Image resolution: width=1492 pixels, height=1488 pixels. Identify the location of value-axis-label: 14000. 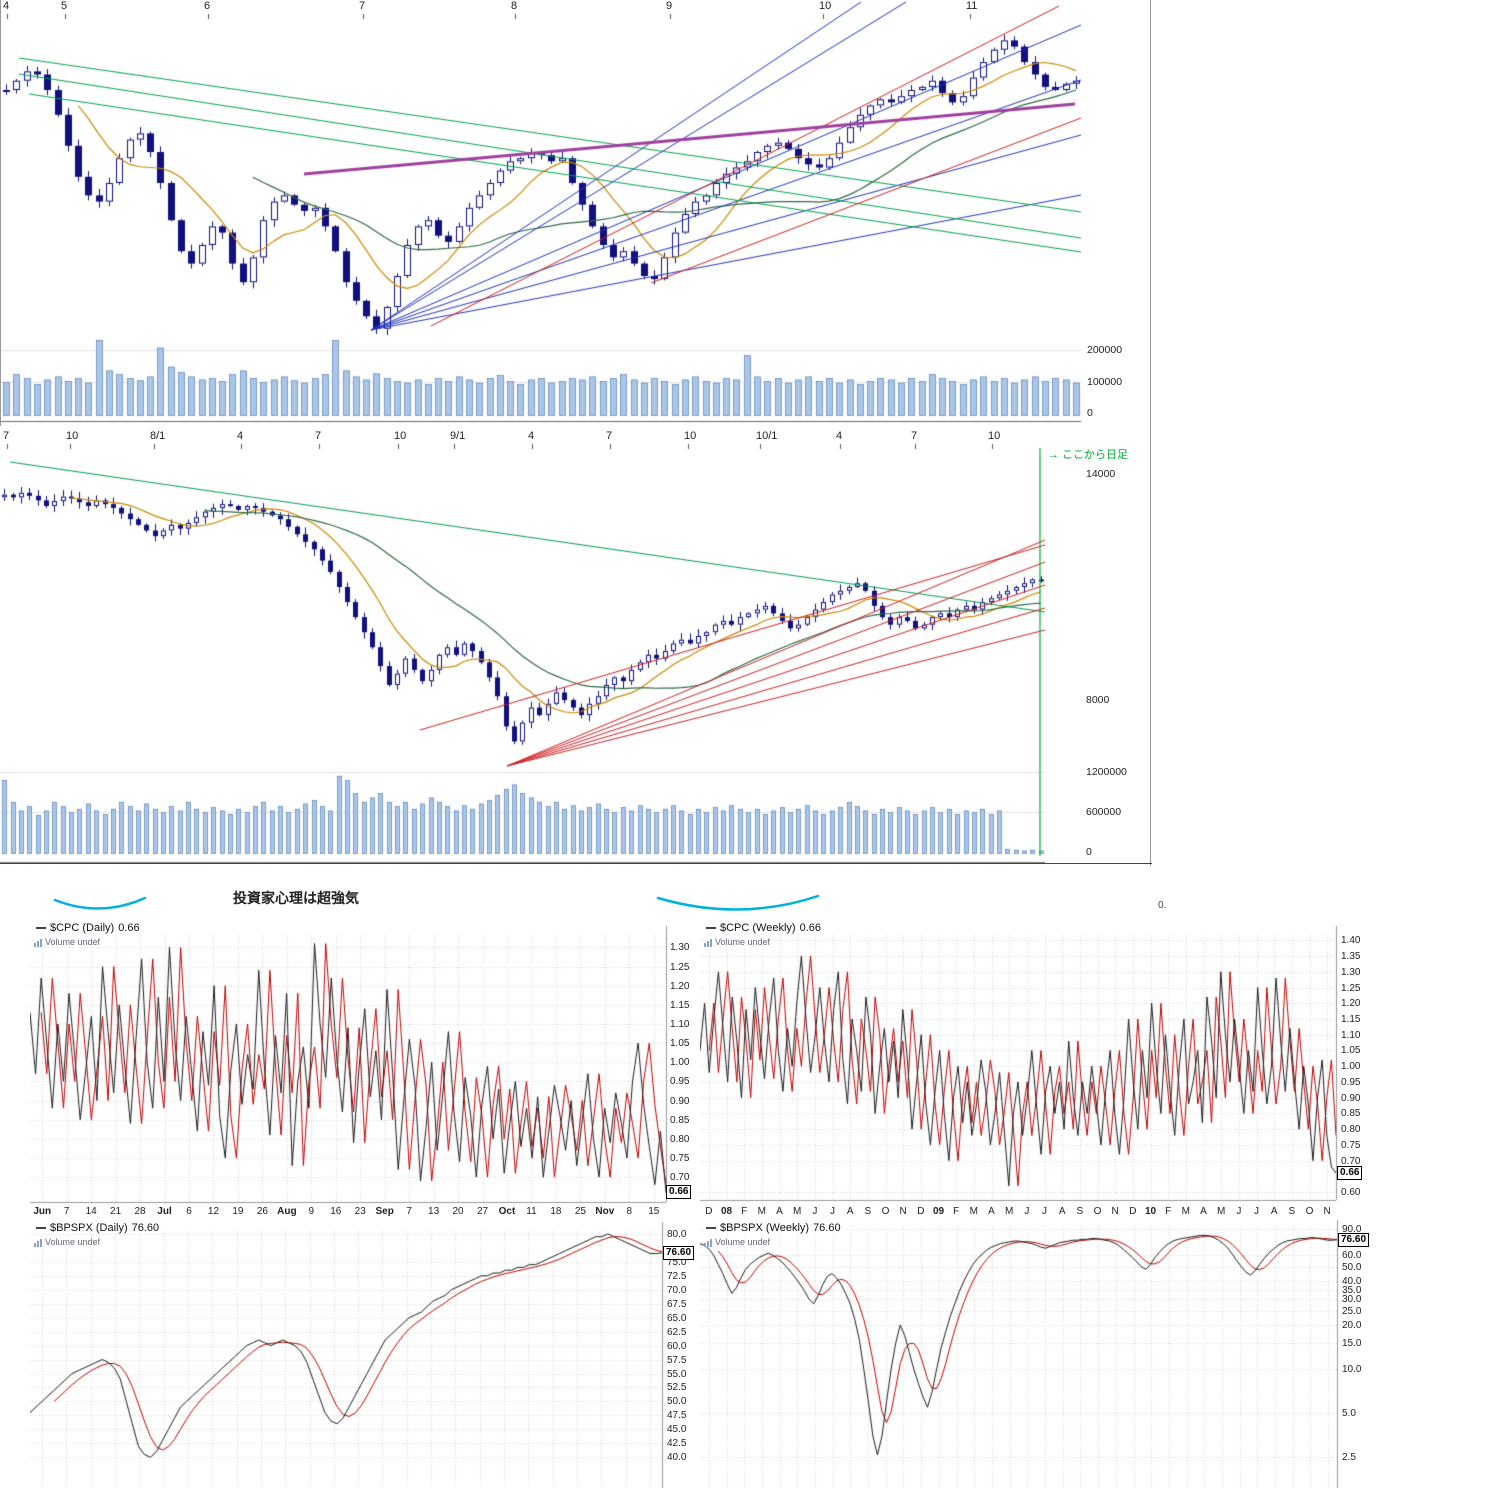
(1101, 474).